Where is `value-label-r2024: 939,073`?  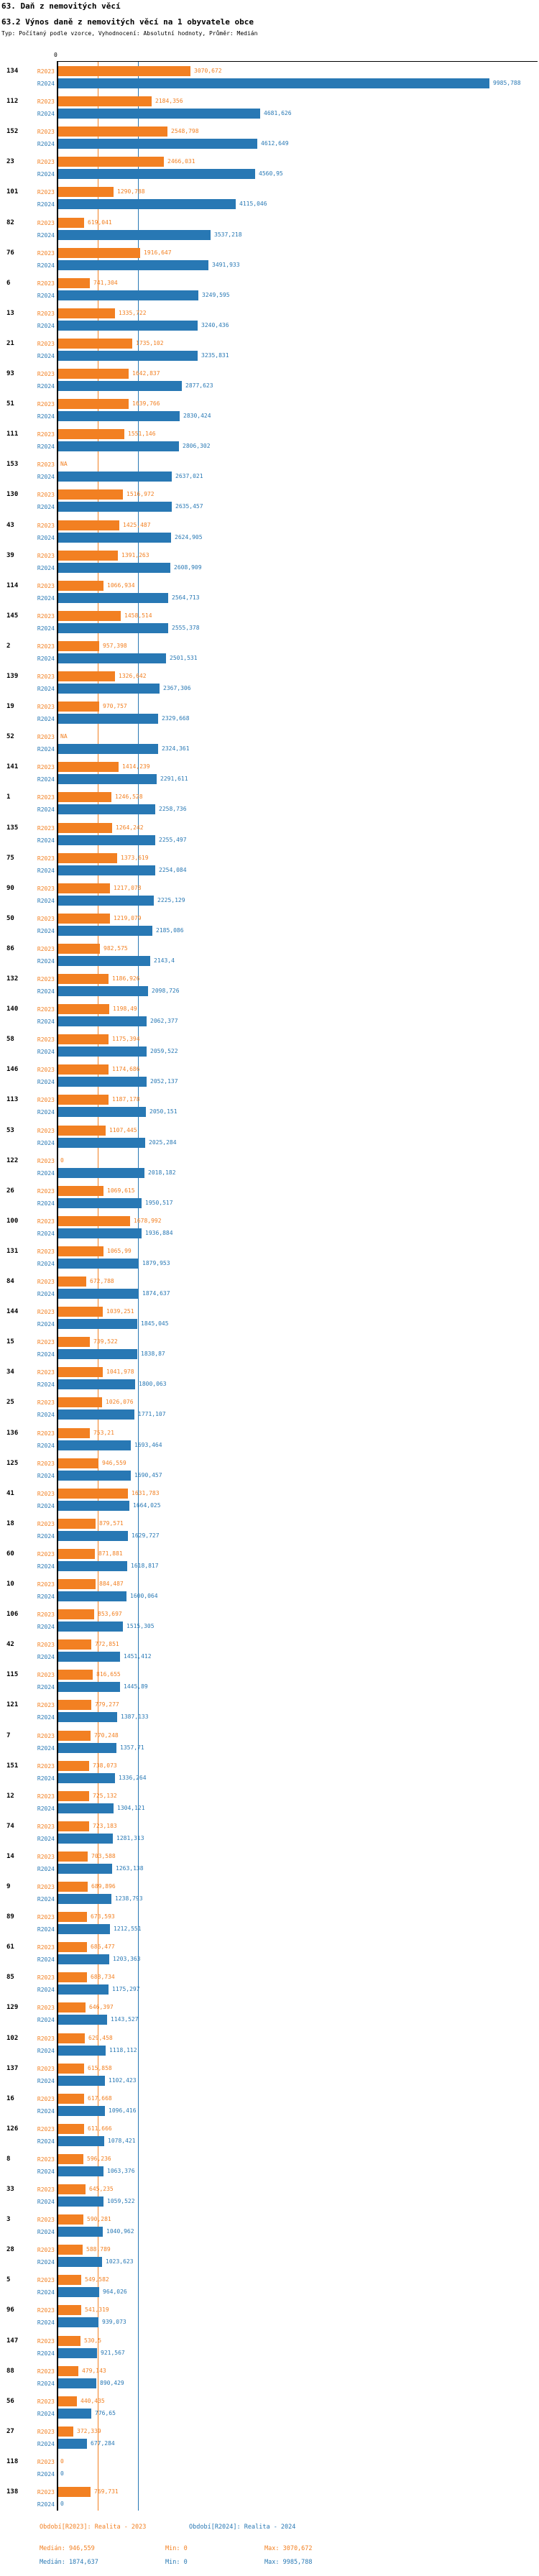
value-label-r2024: 939,073 is located at coordinates (114, 2322).